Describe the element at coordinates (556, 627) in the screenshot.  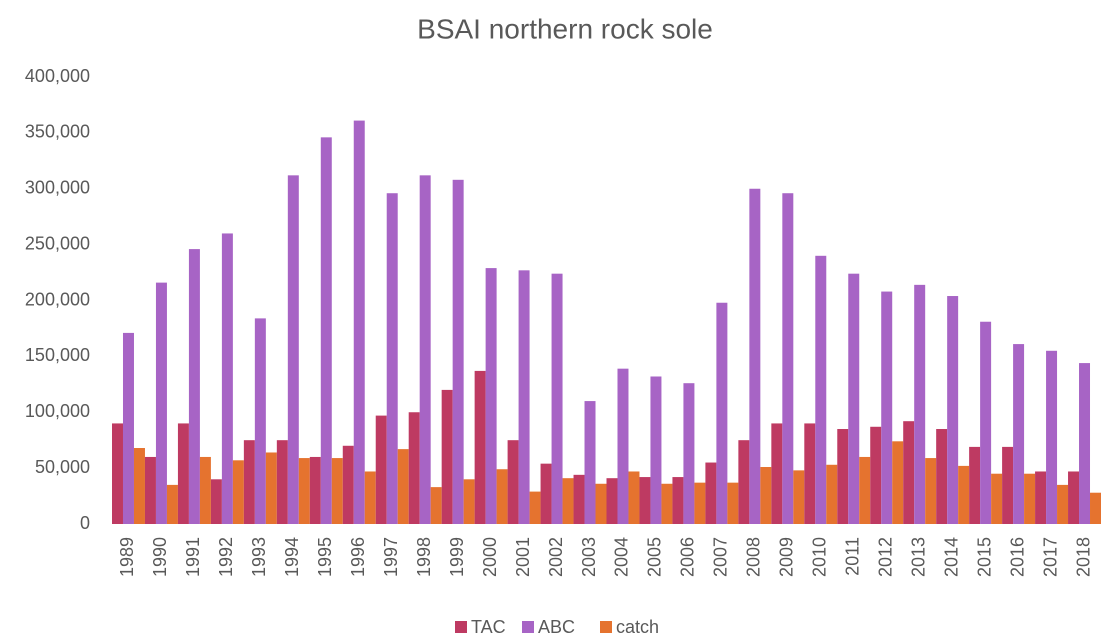
I see `legend-label: ABC` at that location.